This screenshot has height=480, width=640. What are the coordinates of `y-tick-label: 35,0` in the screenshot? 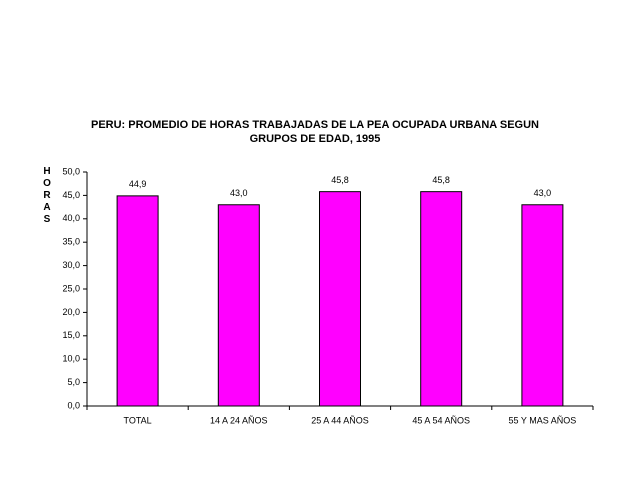 It's located at (71, 242).